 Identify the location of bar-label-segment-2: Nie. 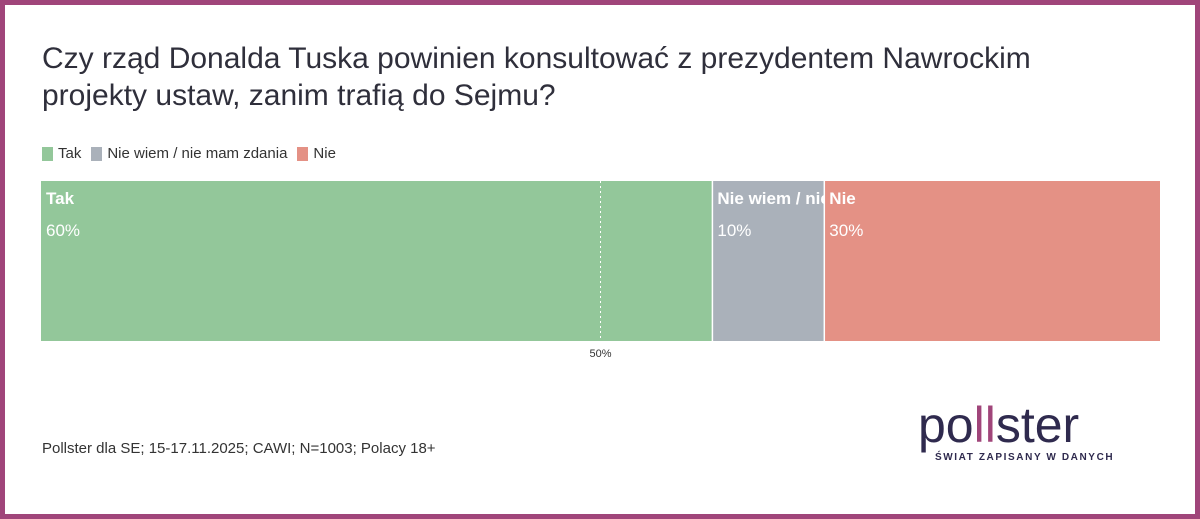
(842, 198).